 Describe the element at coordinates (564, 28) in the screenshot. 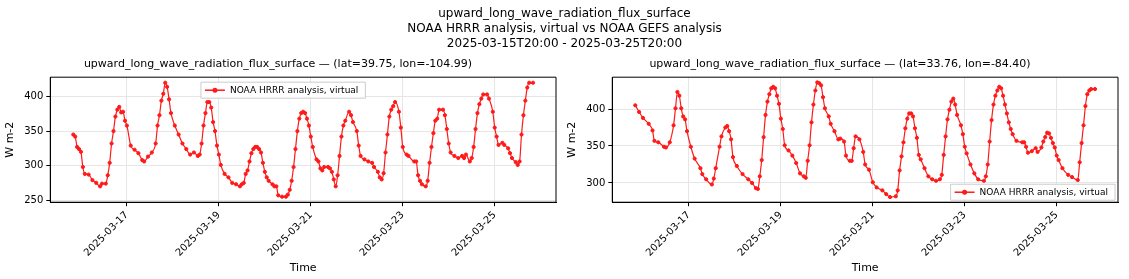

I see `text: NOAA HRRR analysis, virtual vs NOAA GEFS analysis` at that location.